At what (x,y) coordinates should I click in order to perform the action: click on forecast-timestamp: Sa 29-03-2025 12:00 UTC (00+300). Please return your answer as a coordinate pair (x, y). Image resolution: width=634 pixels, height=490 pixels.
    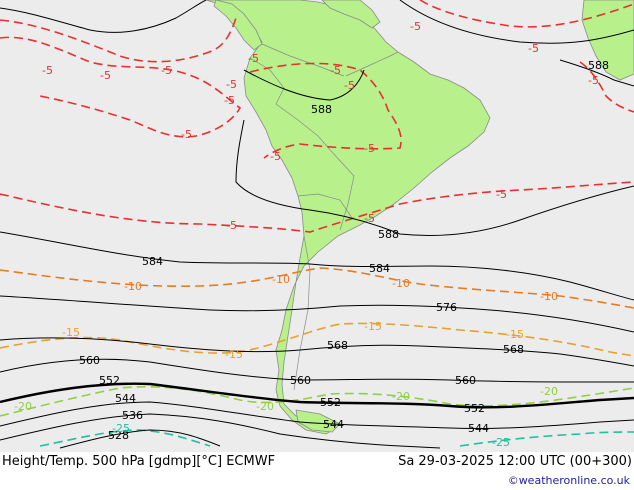
    Looking at the image, I should click on (515, 461).